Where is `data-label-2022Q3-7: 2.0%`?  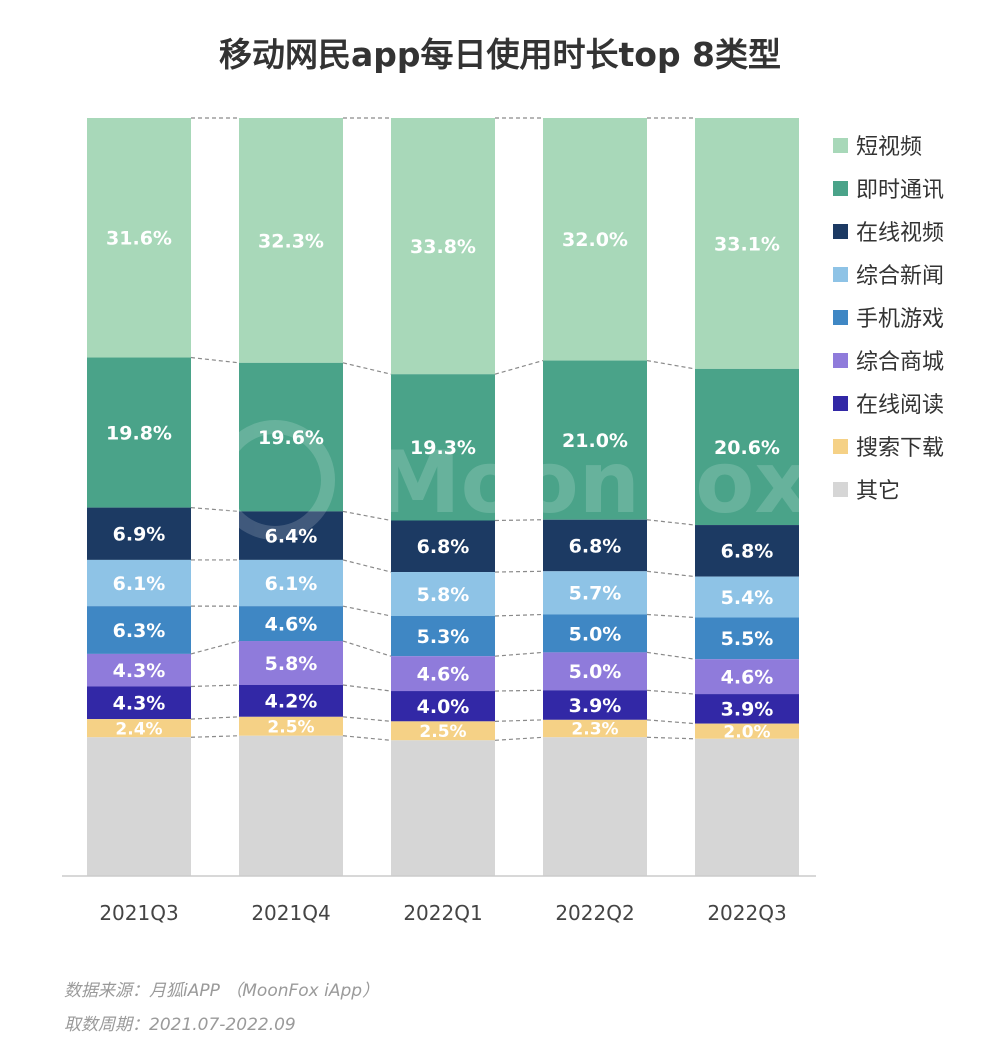 data-label-2022Q3-7: 2.0% is located at coordinates (746, 732).